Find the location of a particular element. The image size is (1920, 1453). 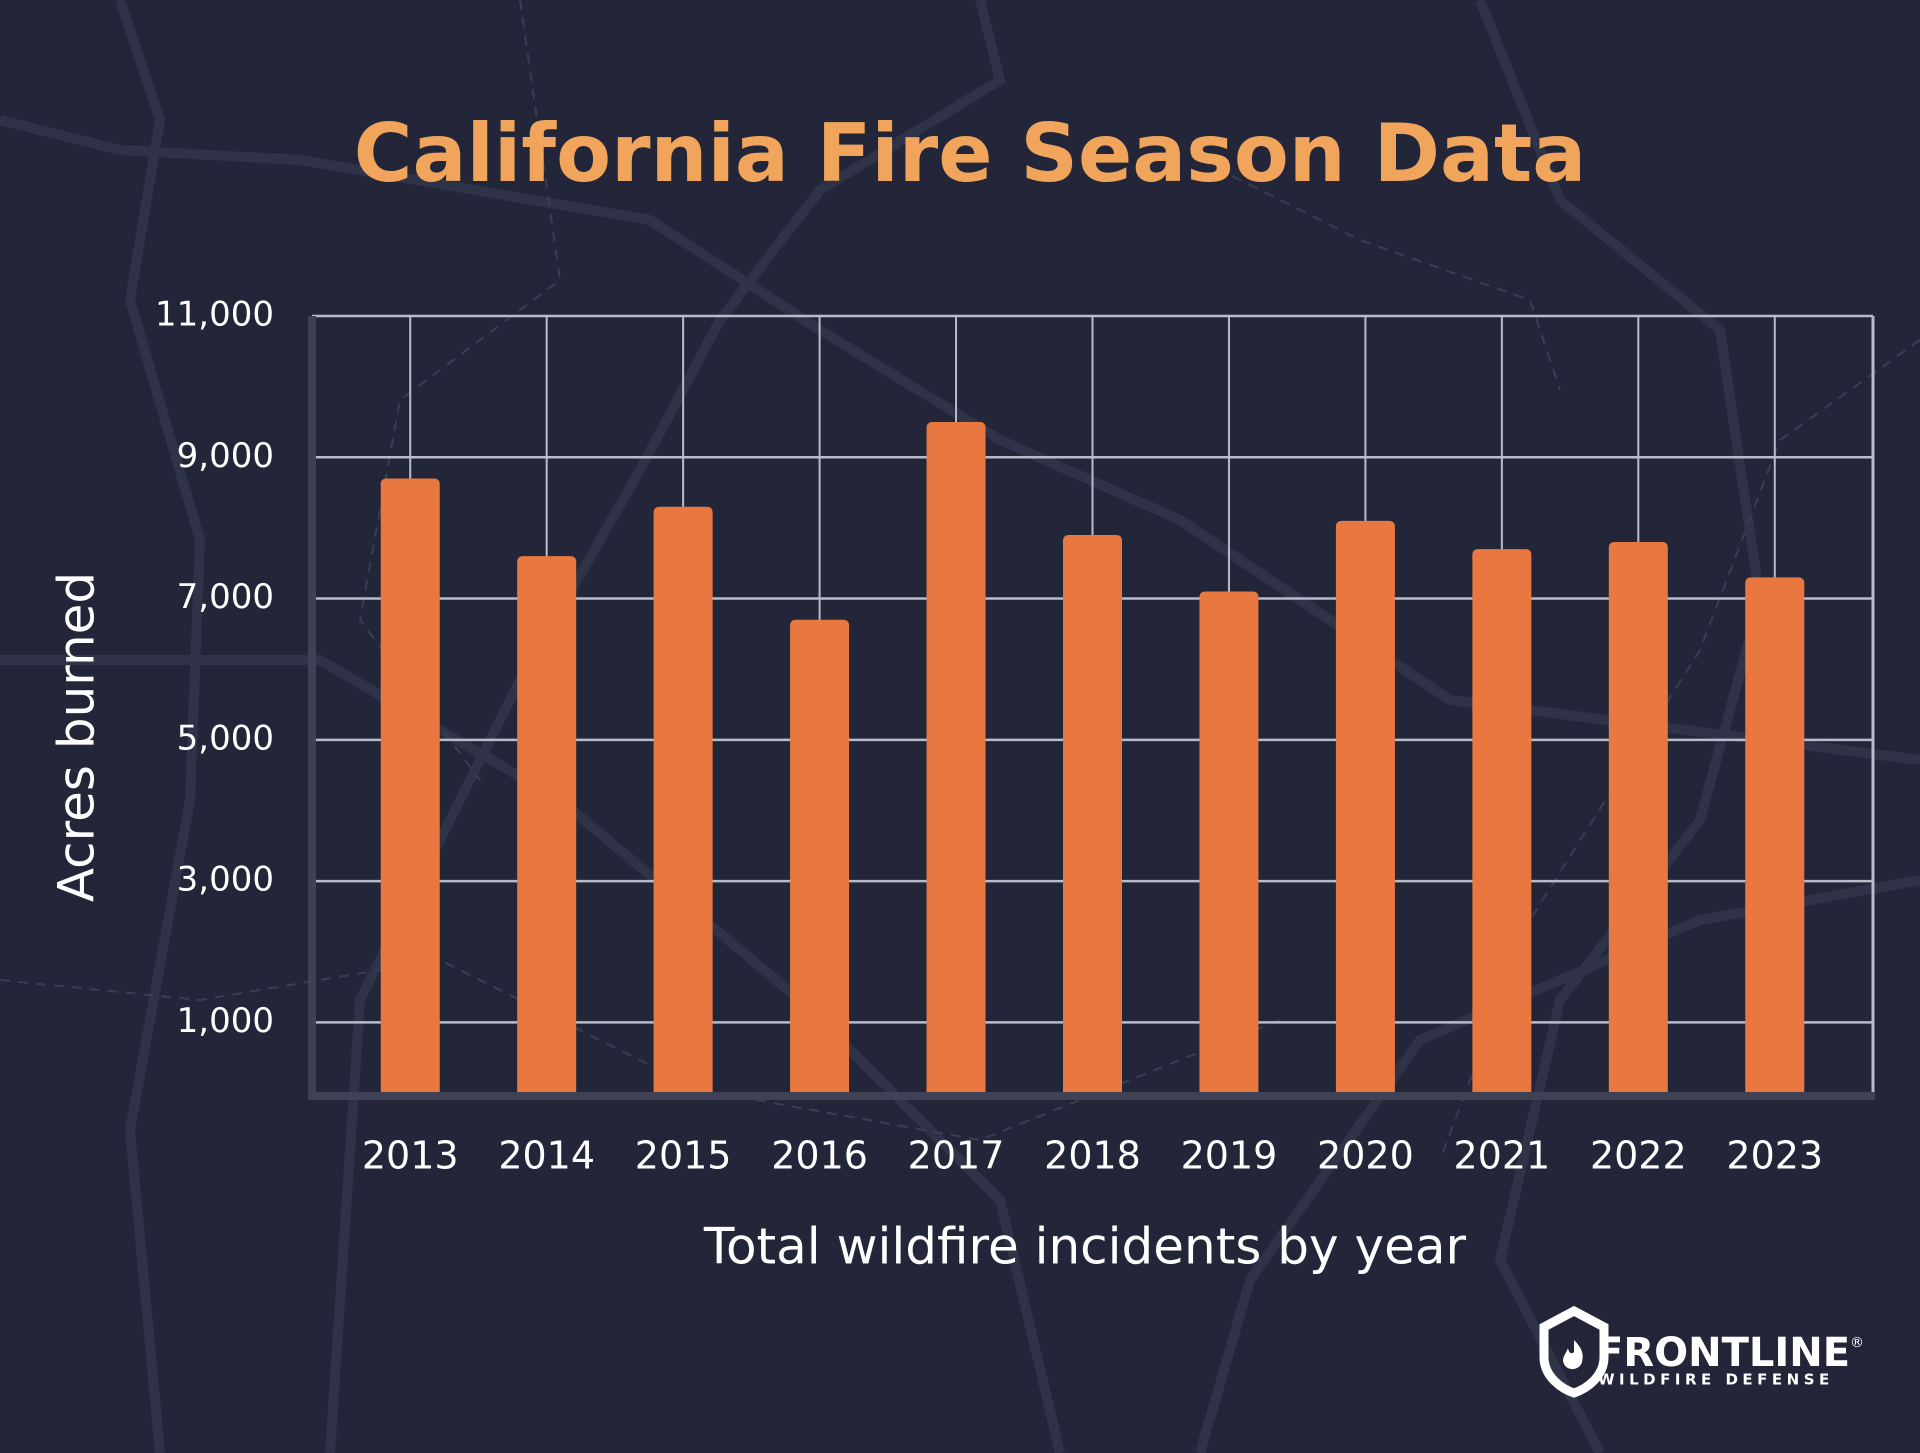

logo-flame is located at coordinates (1573, 1355).